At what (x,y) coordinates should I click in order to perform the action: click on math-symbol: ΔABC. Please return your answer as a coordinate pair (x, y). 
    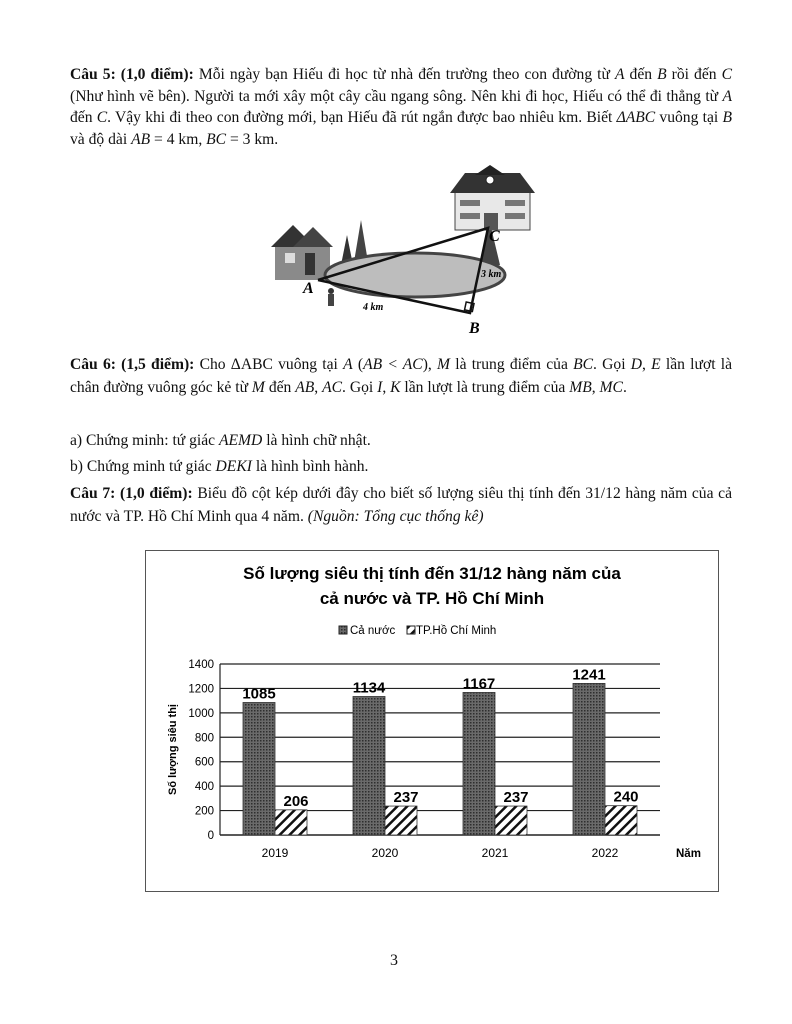
    Looking at the image, I should click on (636, 117).